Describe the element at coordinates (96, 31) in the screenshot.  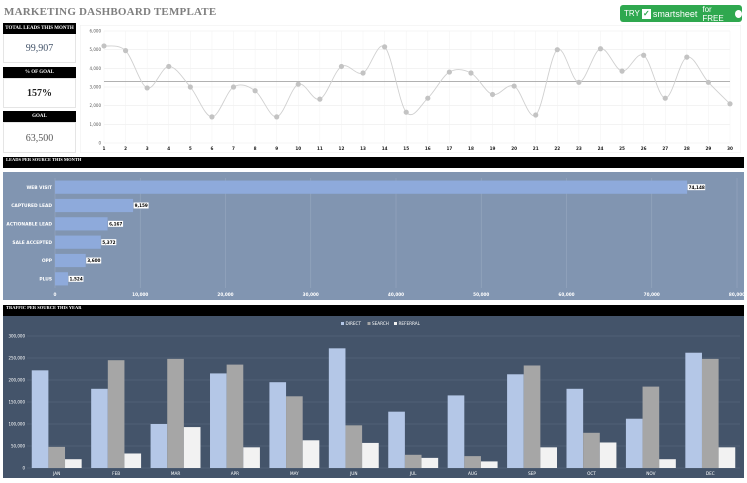
I see `line-y-tick-label: 6,000` at that location.